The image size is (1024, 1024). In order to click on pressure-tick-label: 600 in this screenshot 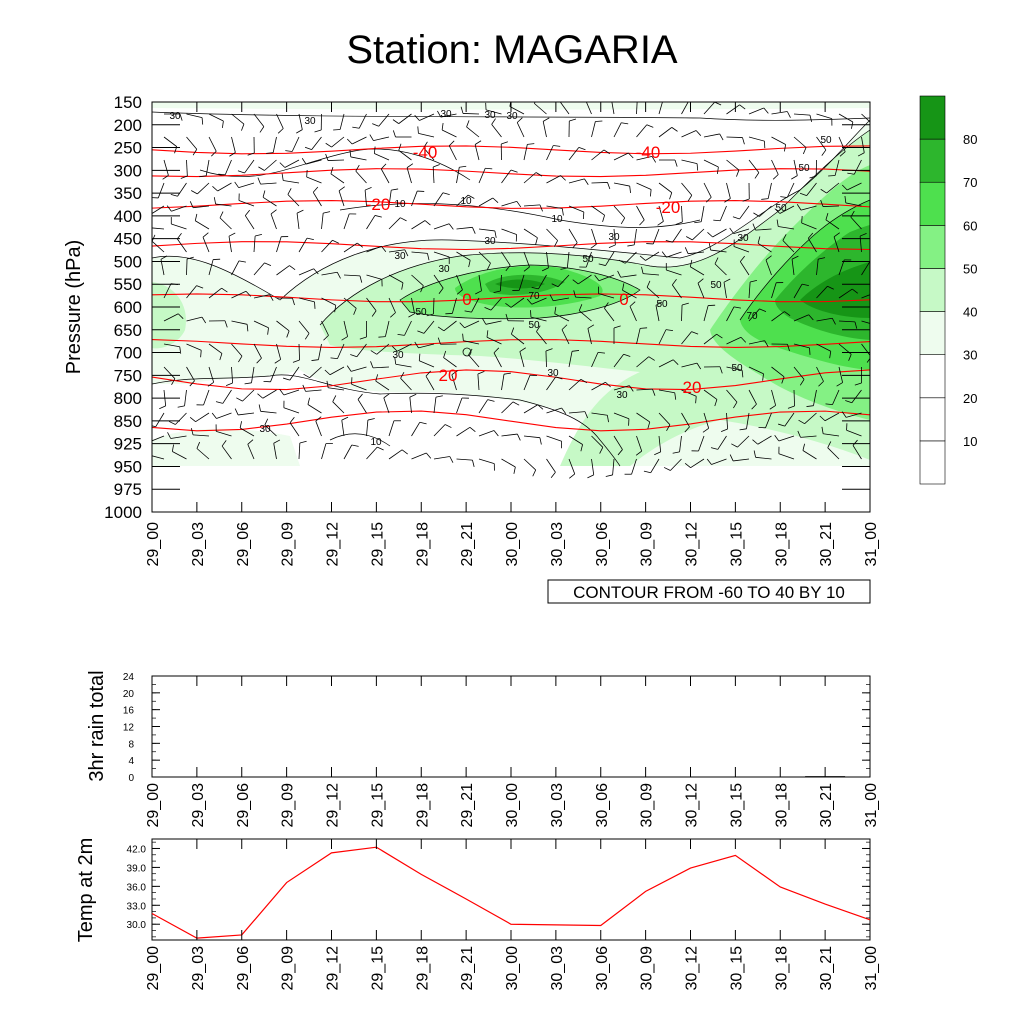, I will do `click(128, 307)`.